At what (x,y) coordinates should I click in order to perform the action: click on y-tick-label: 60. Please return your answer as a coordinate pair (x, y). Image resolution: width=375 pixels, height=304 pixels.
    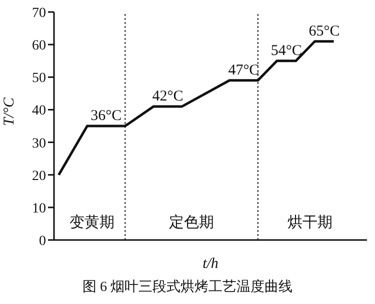
    Looking at the image, I should click on (39, 46).